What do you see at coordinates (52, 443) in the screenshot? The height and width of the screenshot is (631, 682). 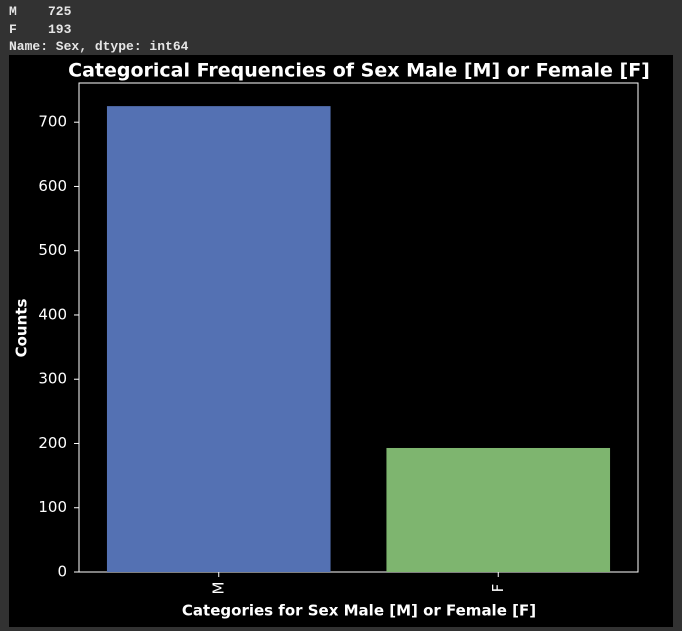 I see `y-tick-label: 200` at bounding box center [52, 443].